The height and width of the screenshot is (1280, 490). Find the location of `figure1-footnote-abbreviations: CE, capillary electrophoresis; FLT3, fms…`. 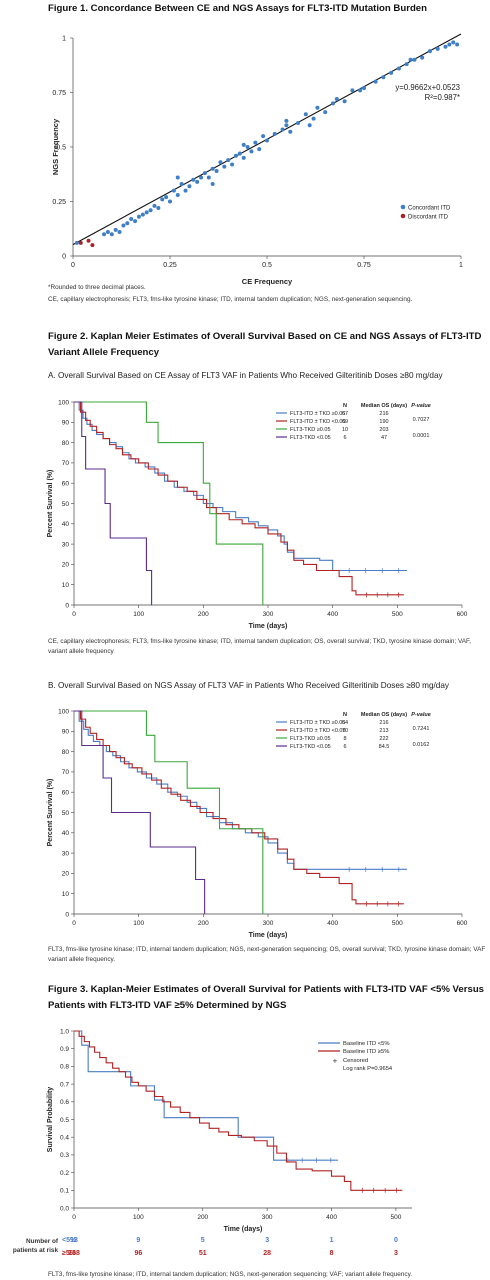

figure1-footnote-abbreviations: CE, capillary electrophoresis; FLT3, fms… is located at coordinates (230, 299).